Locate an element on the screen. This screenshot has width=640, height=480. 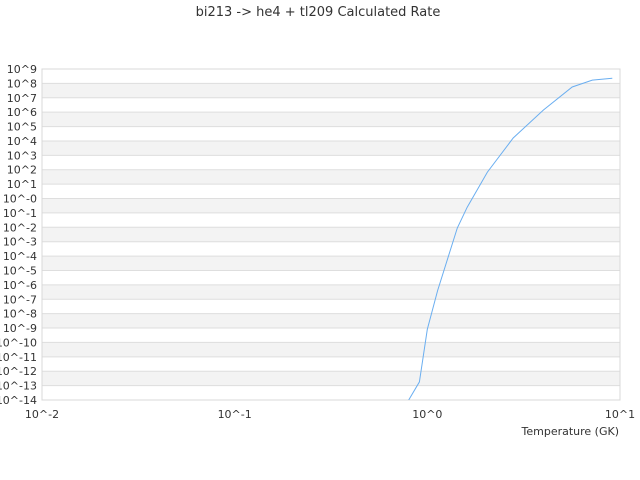
y-tick-label: 10^-0 is located at coordinates (20, 199).